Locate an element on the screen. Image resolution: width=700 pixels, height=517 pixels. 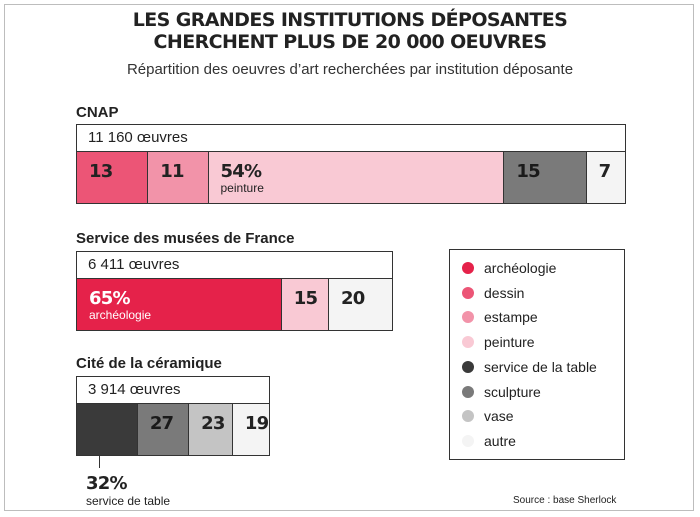
group-name-cnap: CNAP is located at coordinates (97, 112).